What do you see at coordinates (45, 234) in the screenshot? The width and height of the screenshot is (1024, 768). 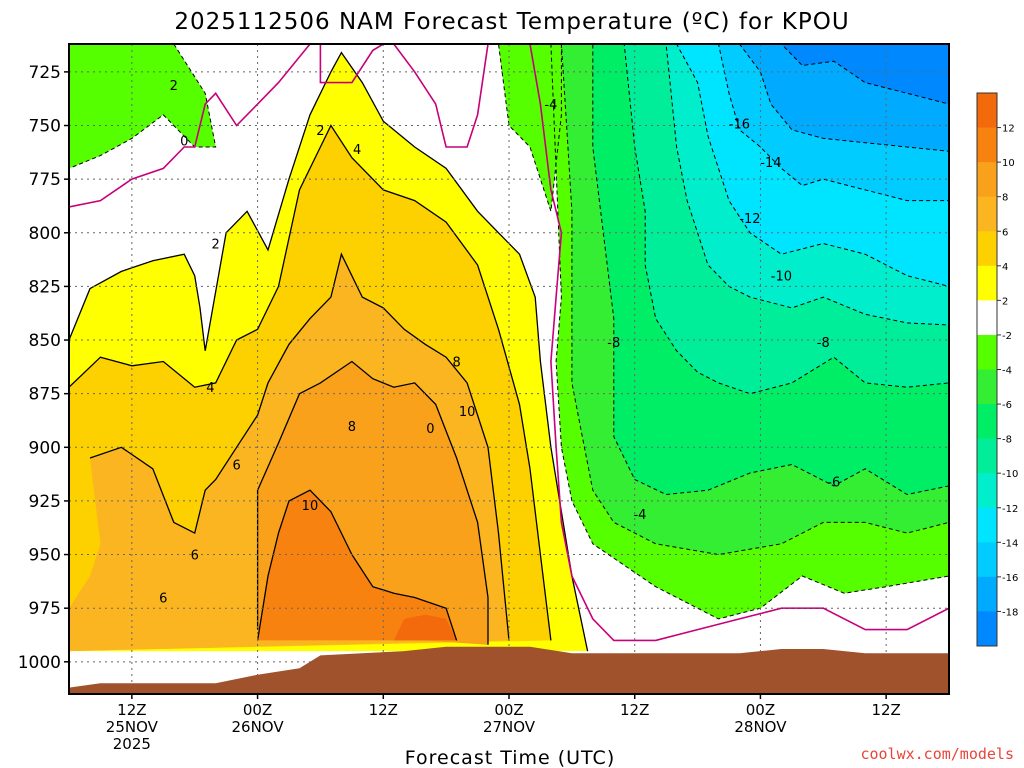 I see `y-tick-label-800: 800` at bounding box center [45, 234].